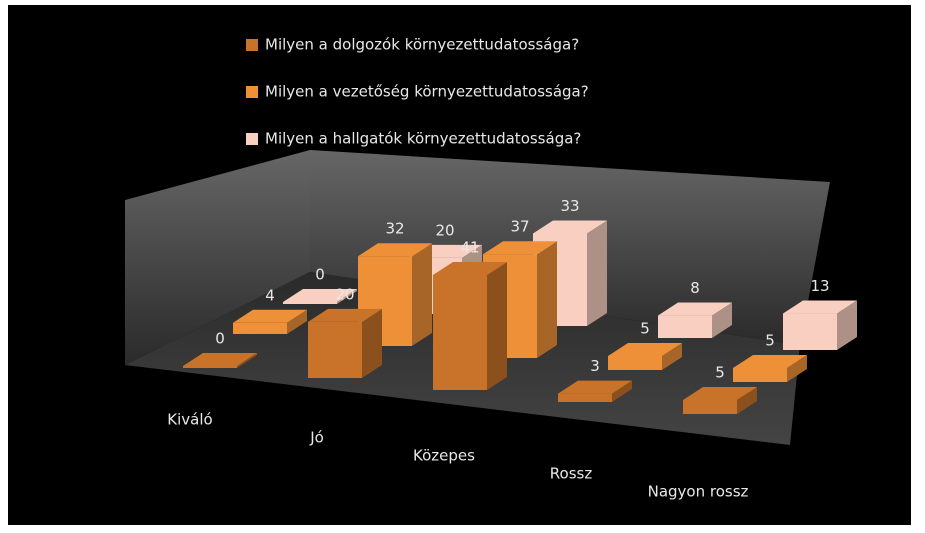 The height and width of the screenshot is (533, 925). Describe the element at coordinates (423, 139) in the screenshot. I see `legend-label: Milyen a hallgatók környezettudatossága?` at that location.